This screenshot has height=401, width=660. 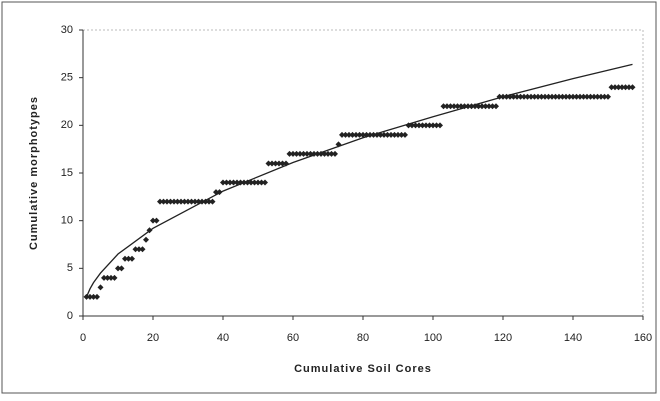 I want to click on x-tick-label: 140, so click(x=573, y=338).